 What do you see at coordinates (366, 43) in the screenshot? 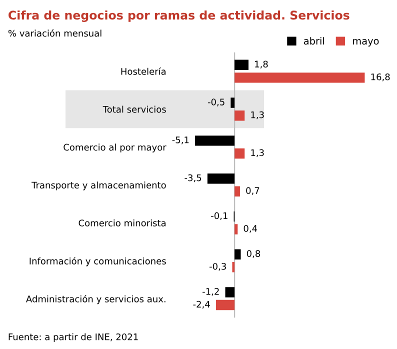
I see `legend-label: mayo` at bounding box center [366, 43].